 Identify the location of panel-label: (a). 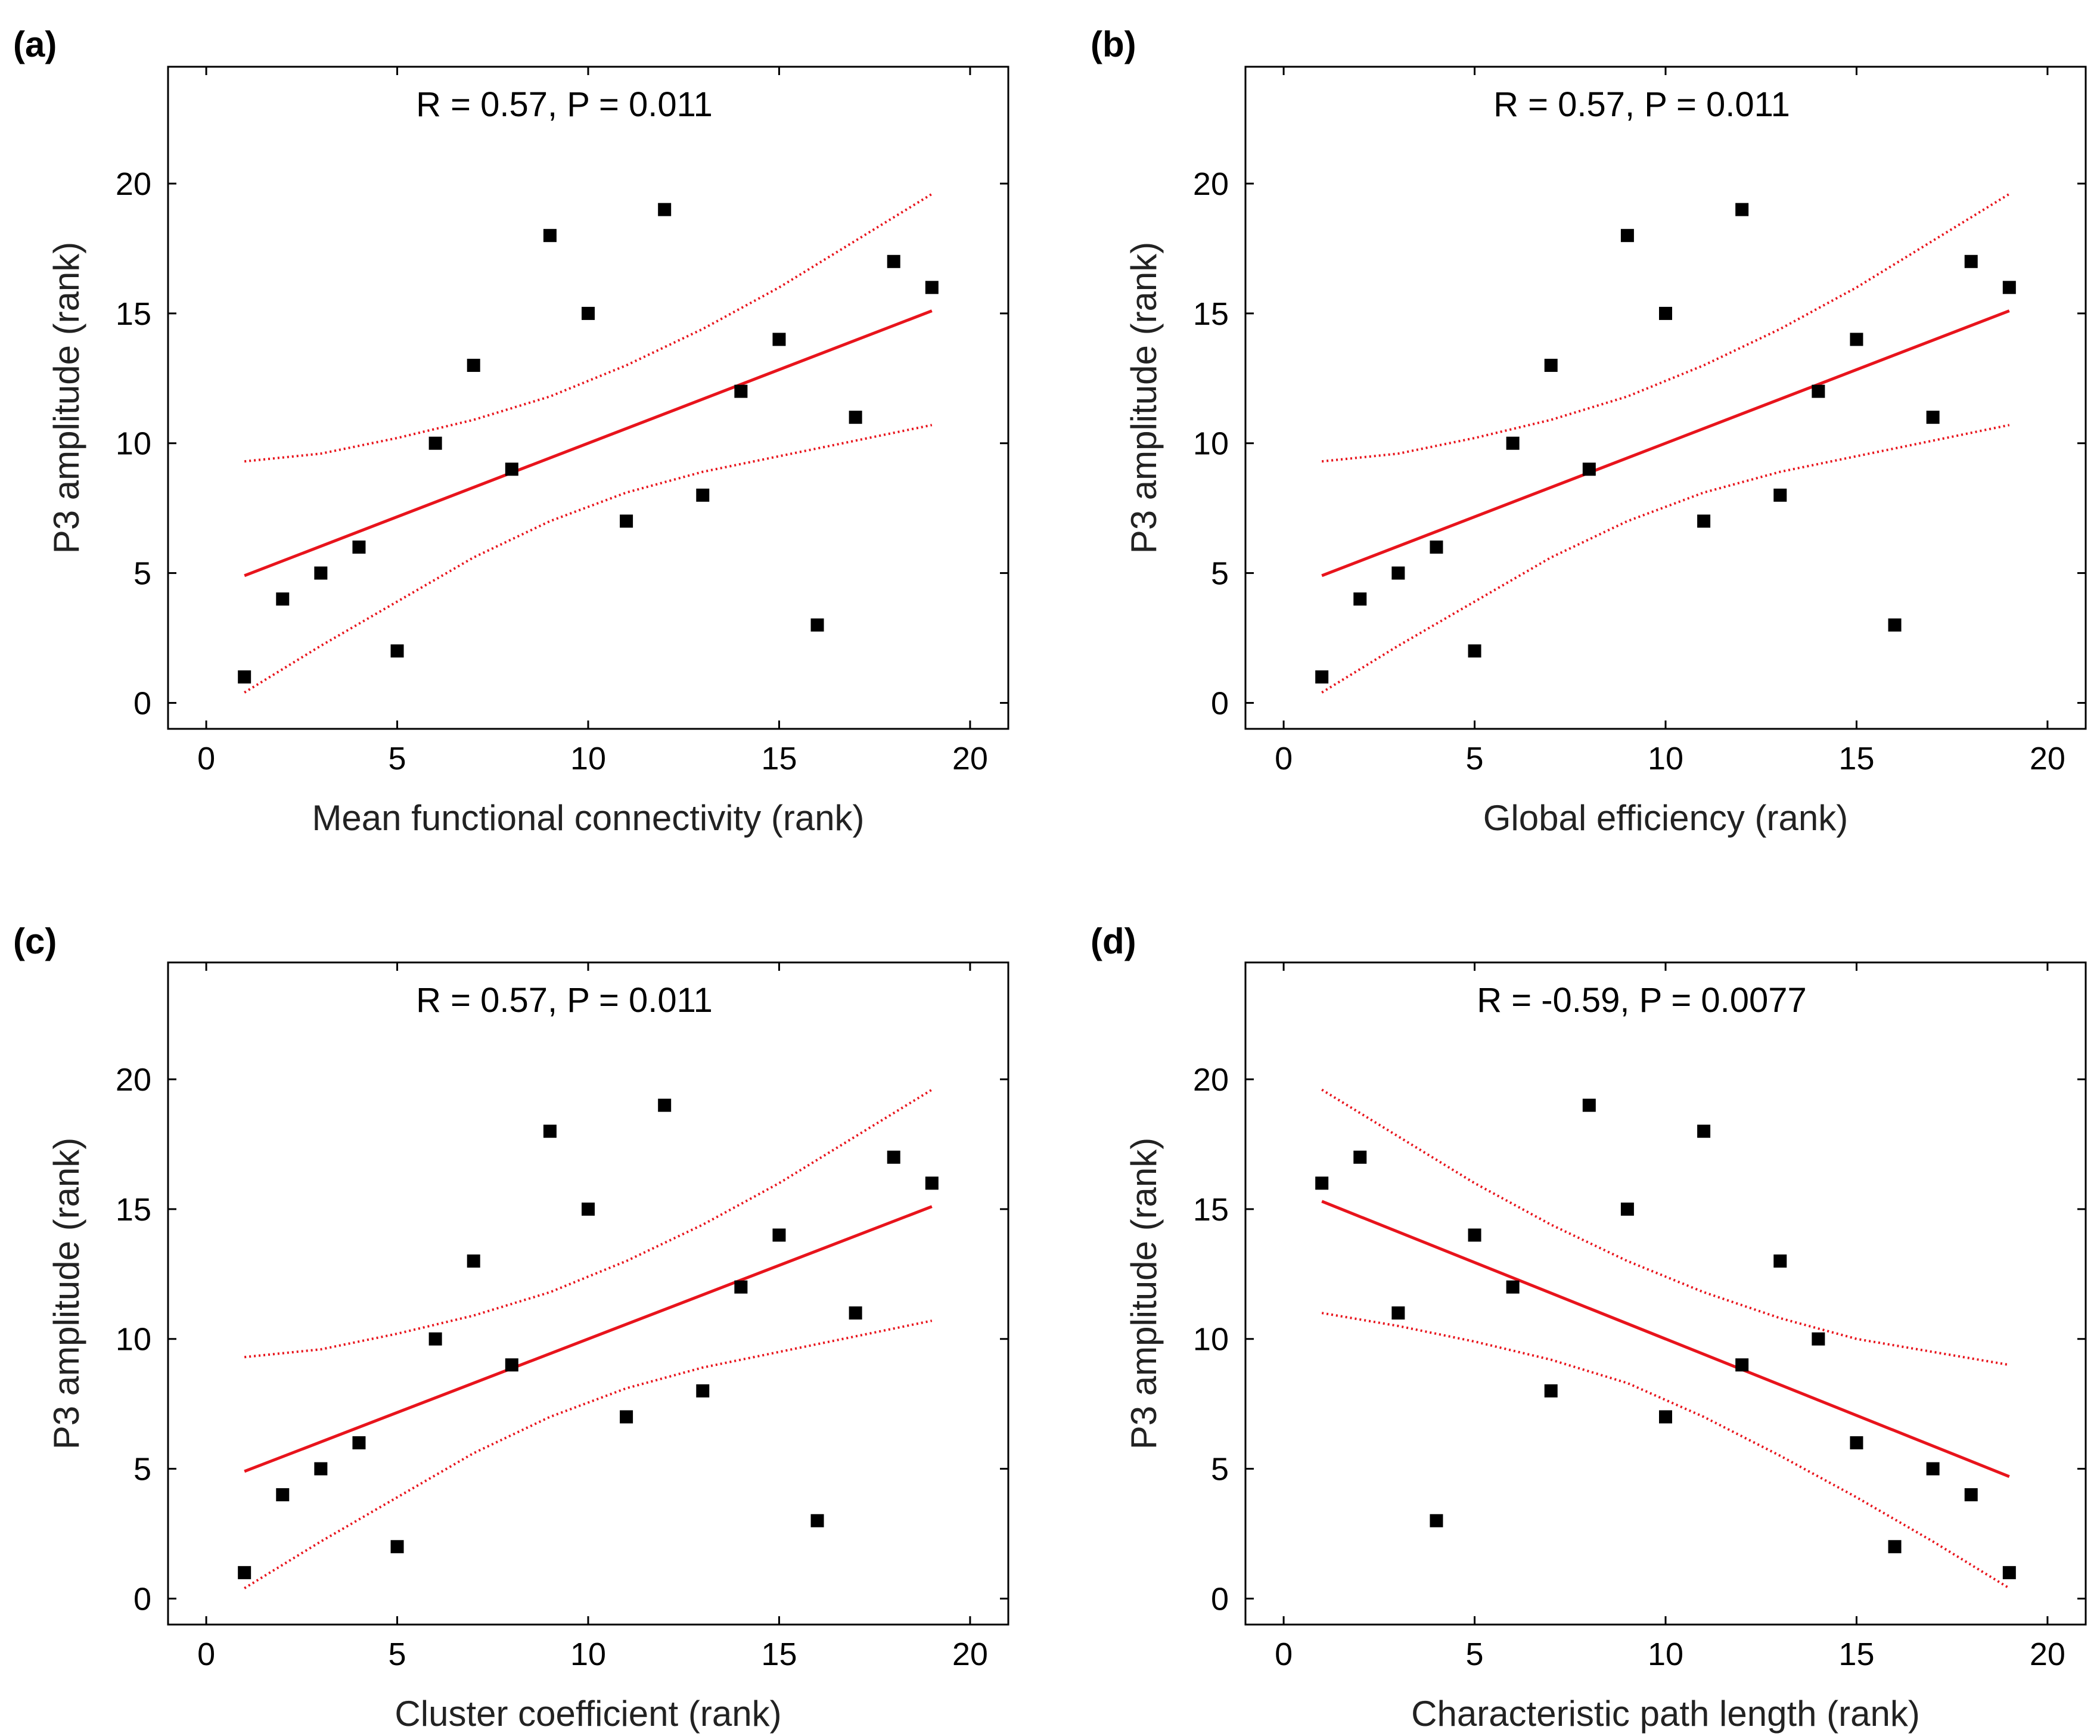
(35, 44).